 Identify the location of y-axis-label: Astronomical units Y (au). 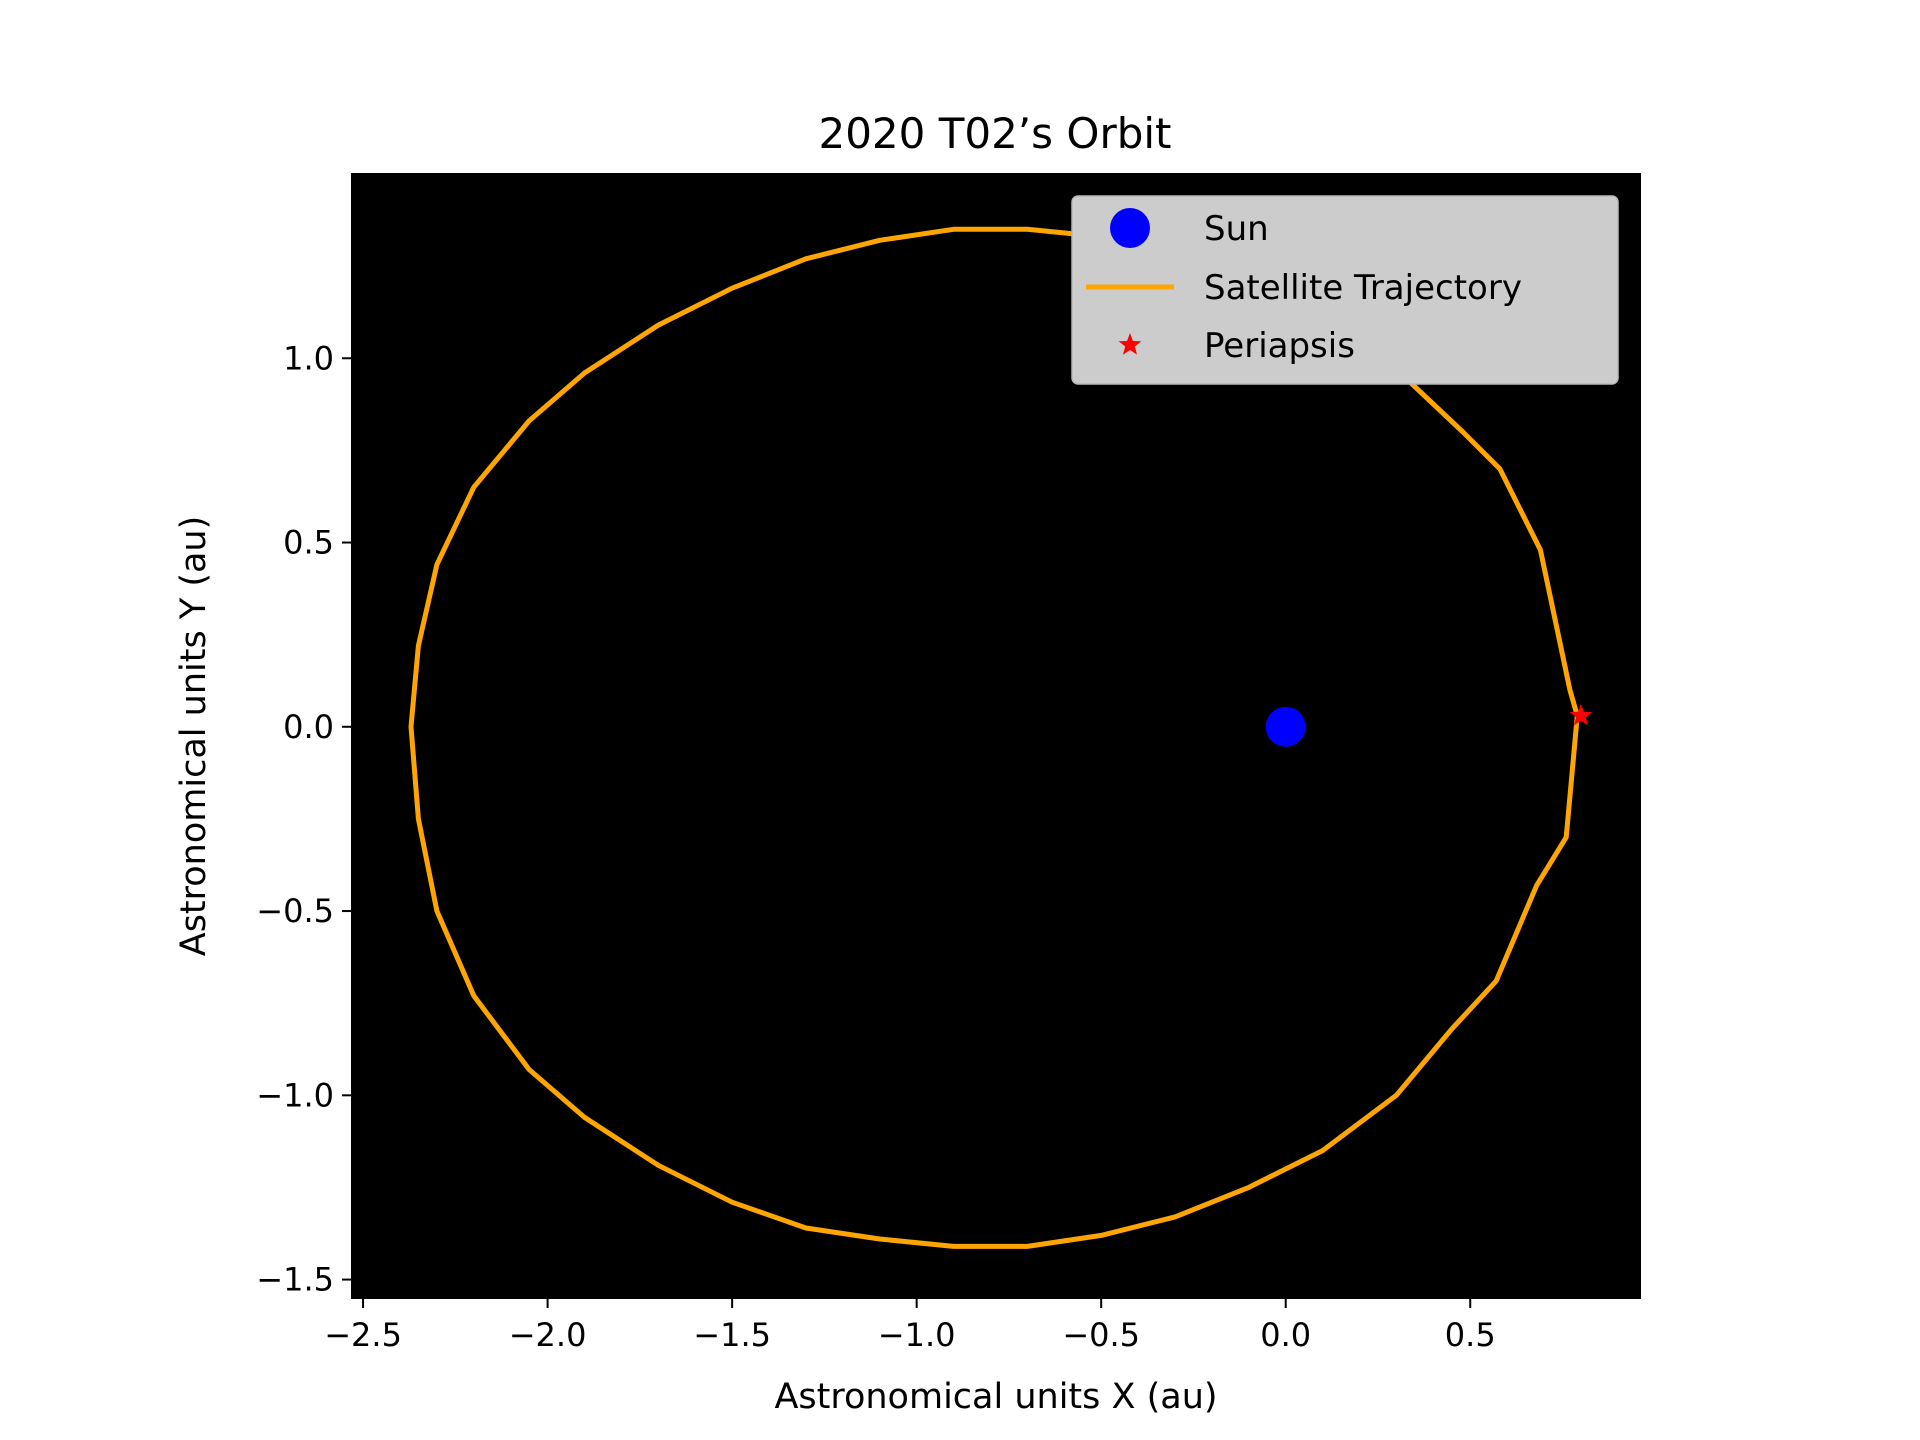
(194, 736).